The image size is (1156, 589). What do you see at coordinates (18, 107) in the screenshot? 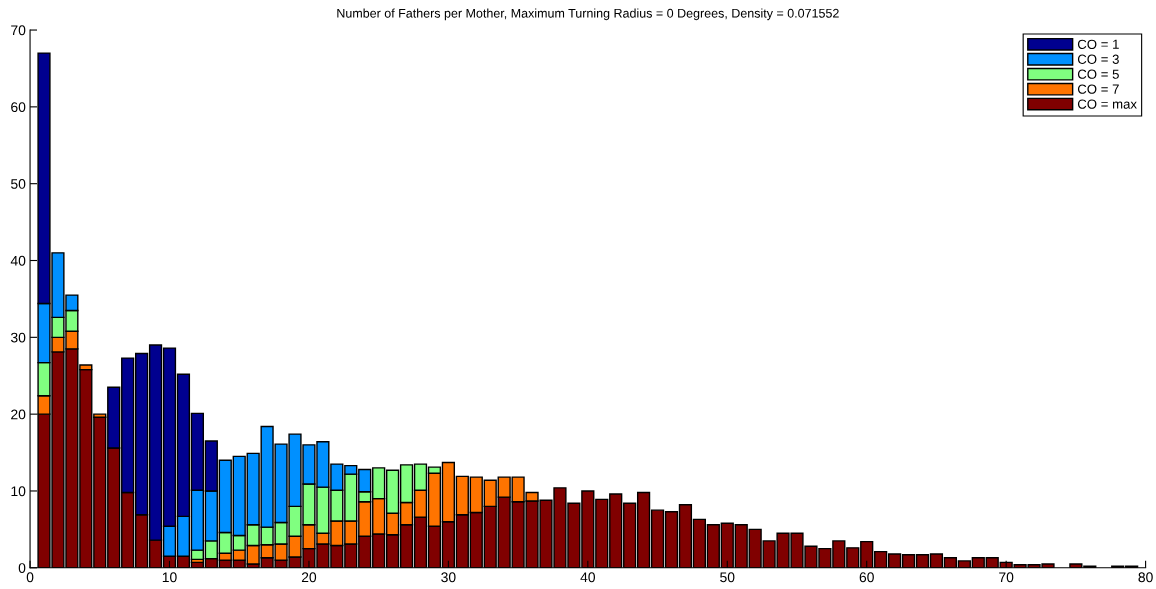
I see `y-tick-label: 60` at bounding box center [18, 107].